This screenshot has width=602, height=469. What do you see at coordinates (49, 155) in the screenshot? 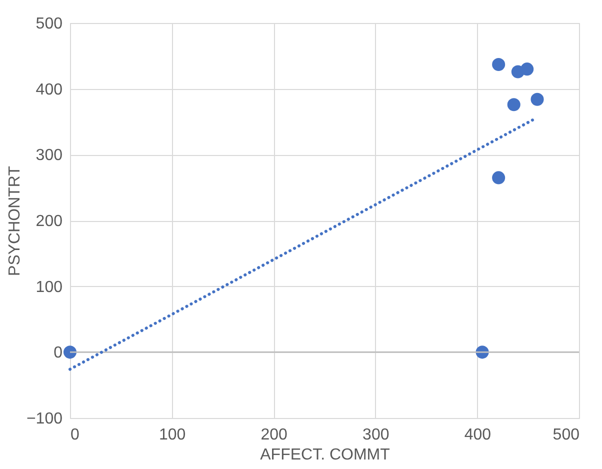
I see `y-tick-label: 300` at bounding box center [49, 155].